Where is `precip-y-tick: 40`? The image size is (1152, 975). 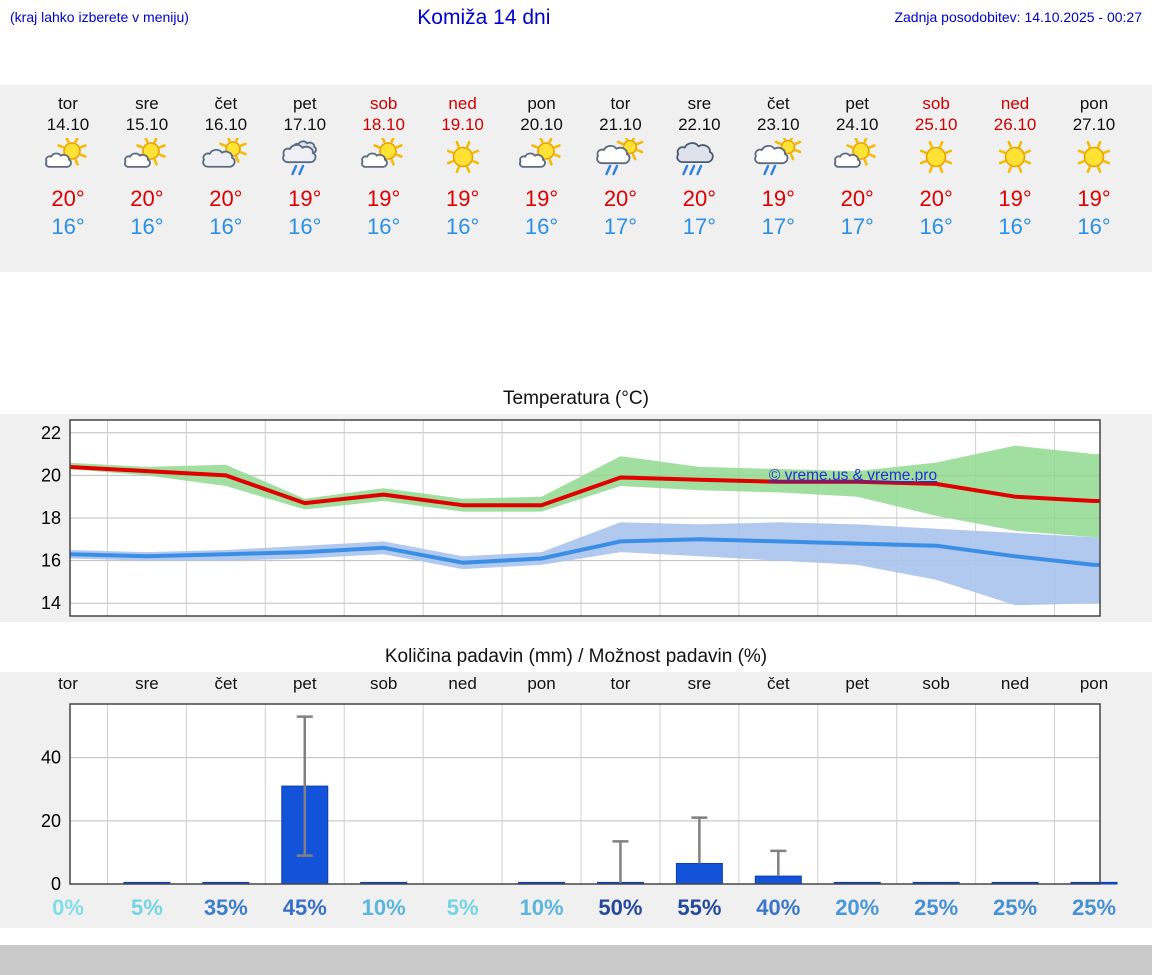
precip-y-tick: 40 is located at coordinates (51, 758).